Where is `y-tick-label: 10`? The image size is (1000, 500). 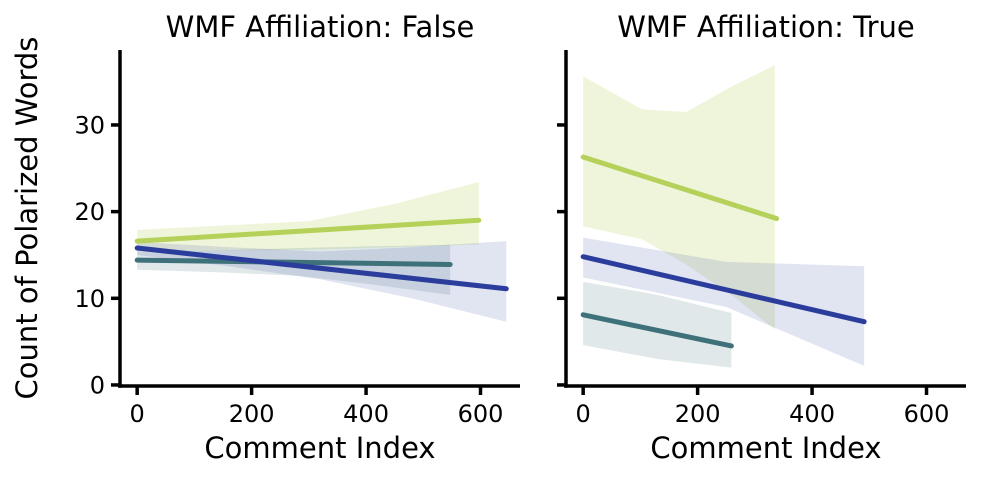 y-tick-label: 10 is located at coordinates (89, 299).